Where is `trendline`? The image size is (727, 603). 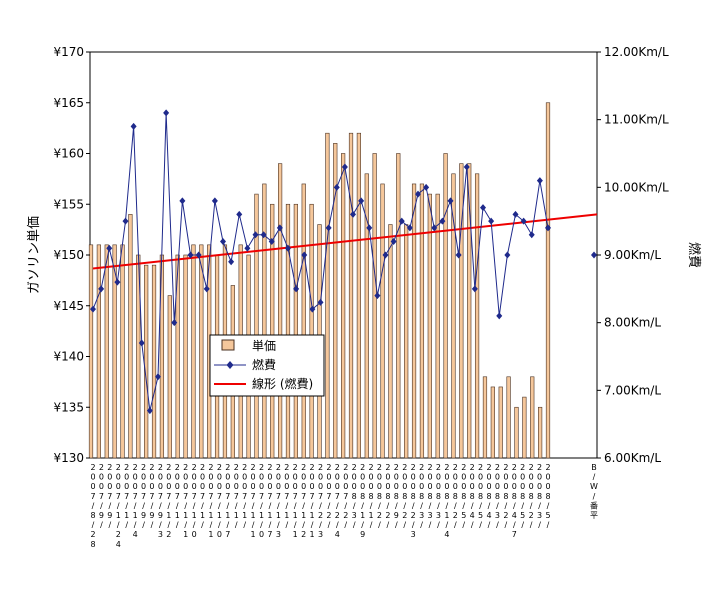 trendline is located at coordinates (345, 241).